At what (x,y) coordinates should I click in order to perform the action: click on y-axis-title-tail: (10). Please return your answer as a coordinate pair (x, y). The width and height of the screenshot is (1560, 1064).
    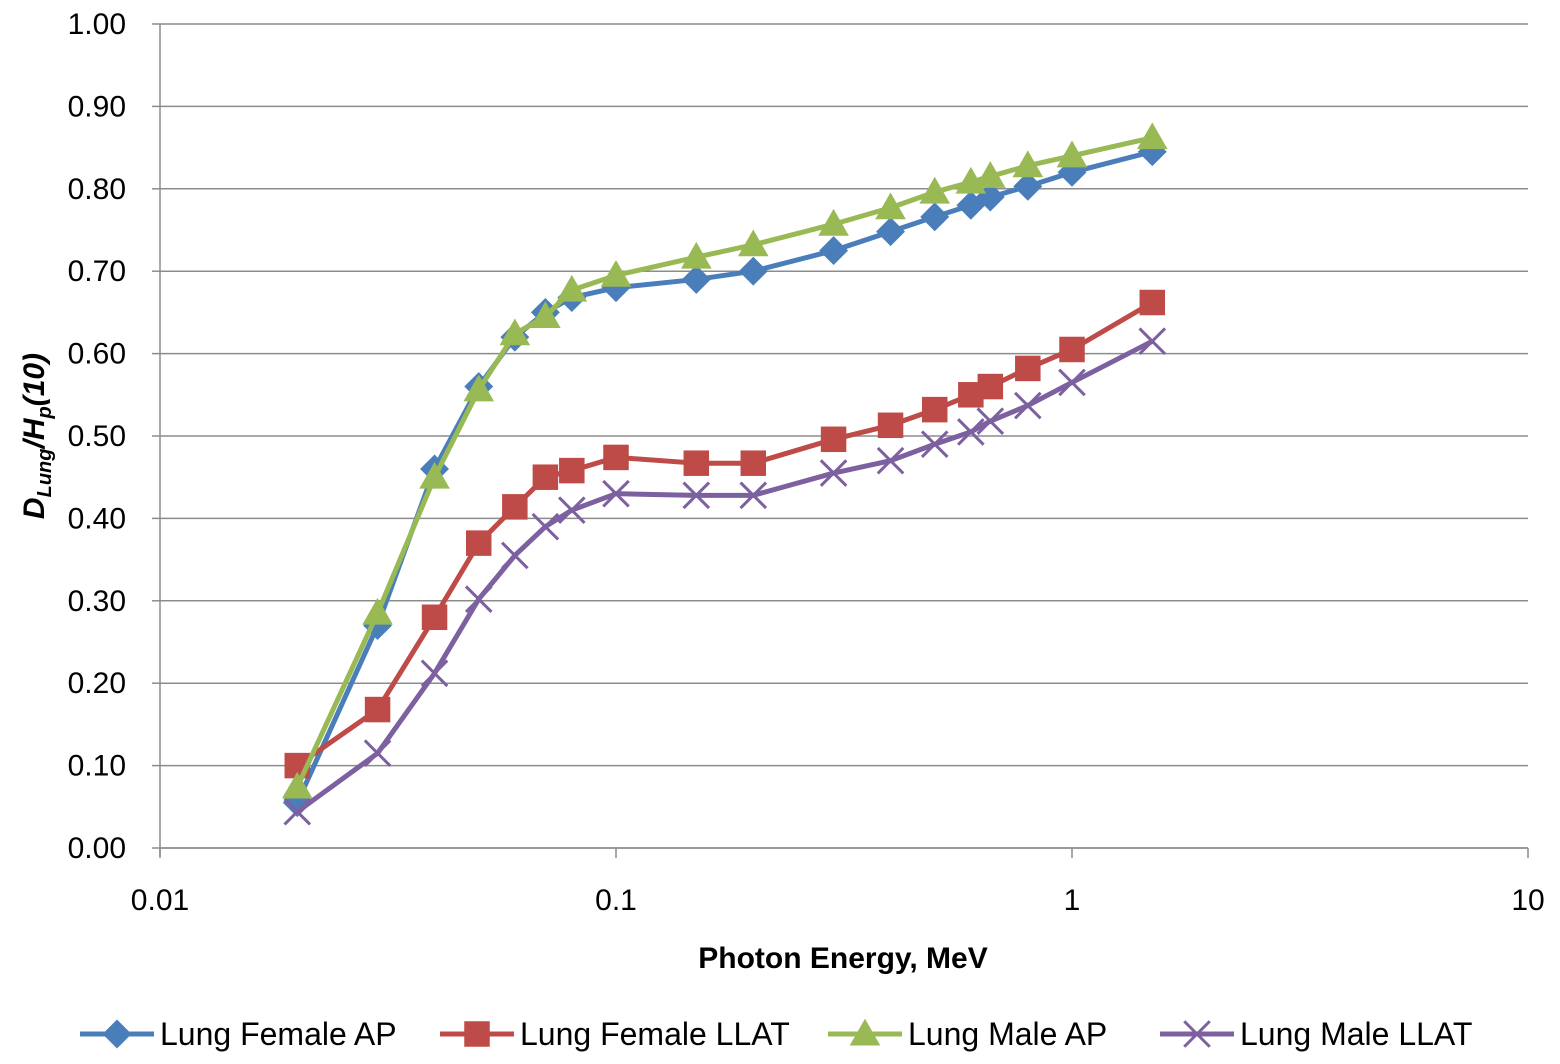
    Looking at the image, I should click on (34, 379).